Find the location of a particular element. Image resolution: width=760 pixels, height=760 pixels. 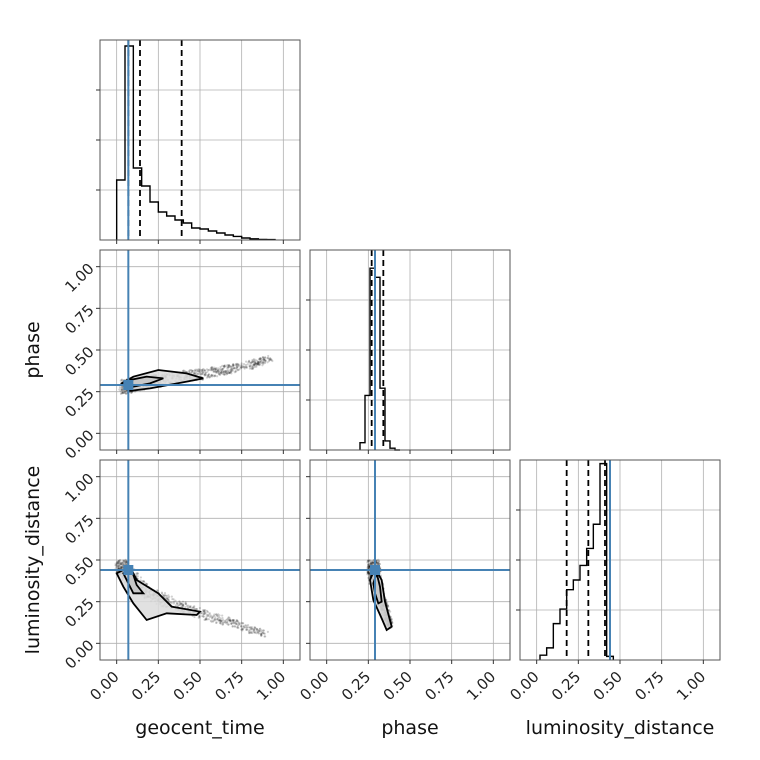

x-tick-label-c0-4: 1.00 is located at coordinates (271, 686).